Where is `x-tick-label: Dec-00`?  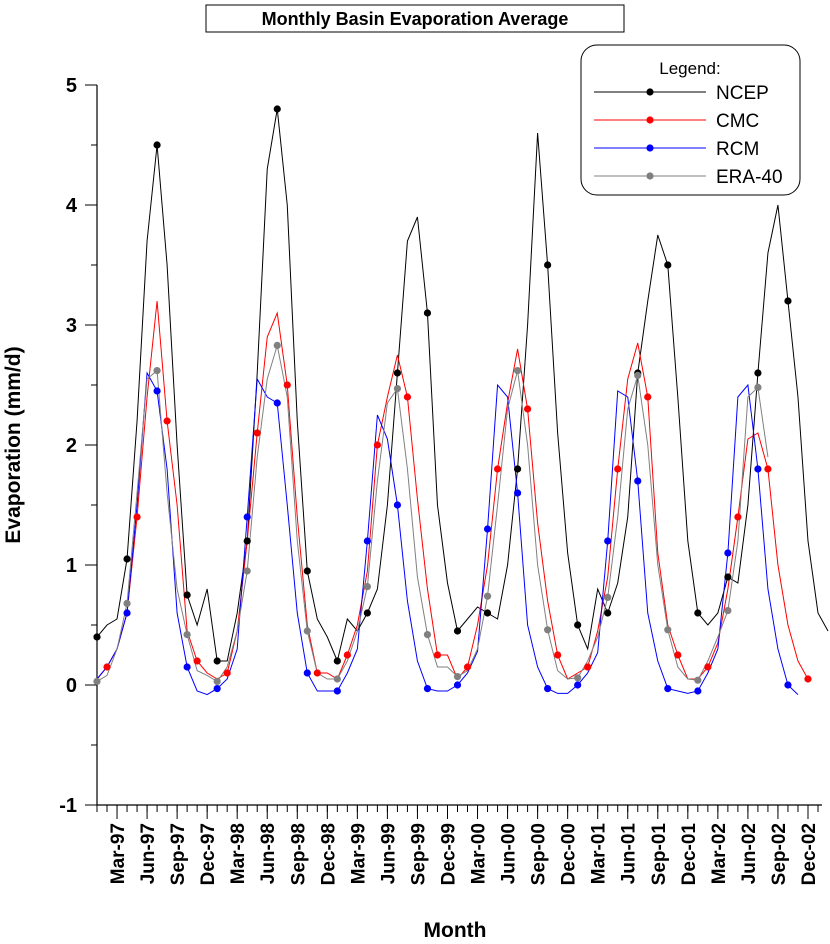
x-tick-label: Dec-00 is located at coordinates (569, 854).